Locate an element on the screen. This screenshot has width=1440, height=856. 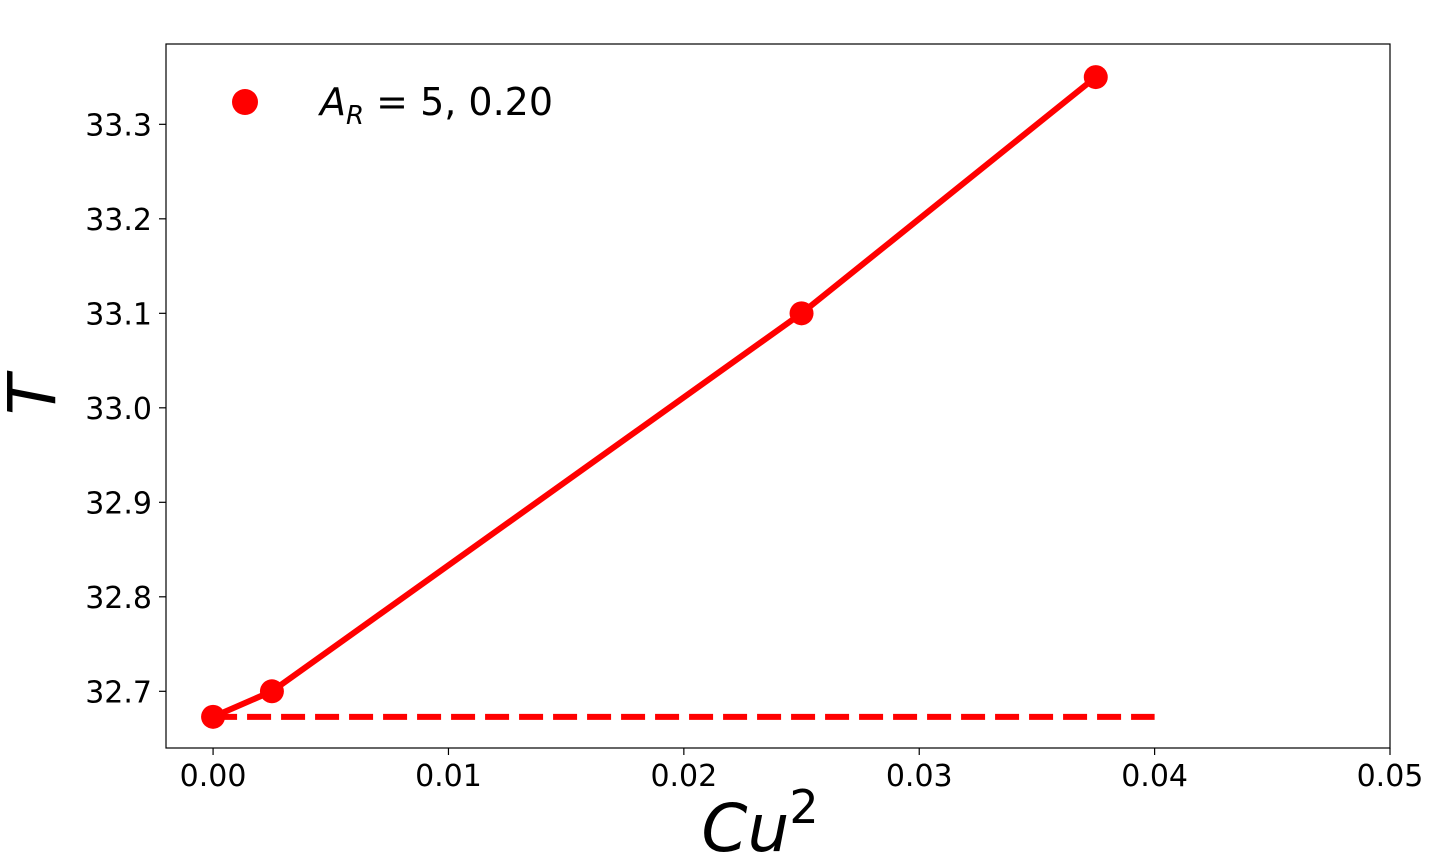
legend-label-base: A is located at coordinates (331, 102).